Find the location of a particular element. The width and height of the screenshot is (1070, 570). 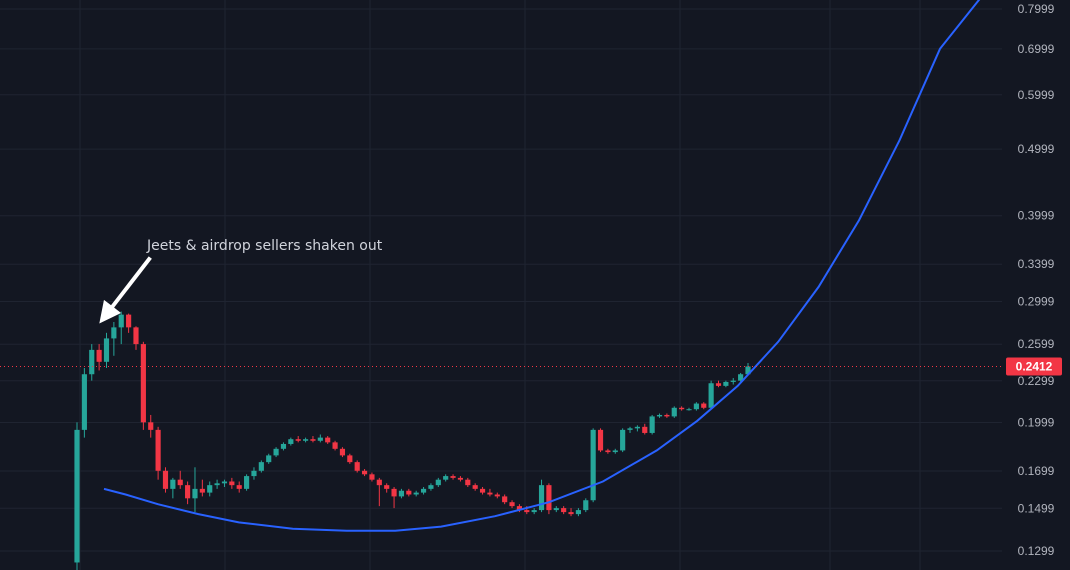

y-tick-label: 0.4999 is located at coordinates (1036, 149).